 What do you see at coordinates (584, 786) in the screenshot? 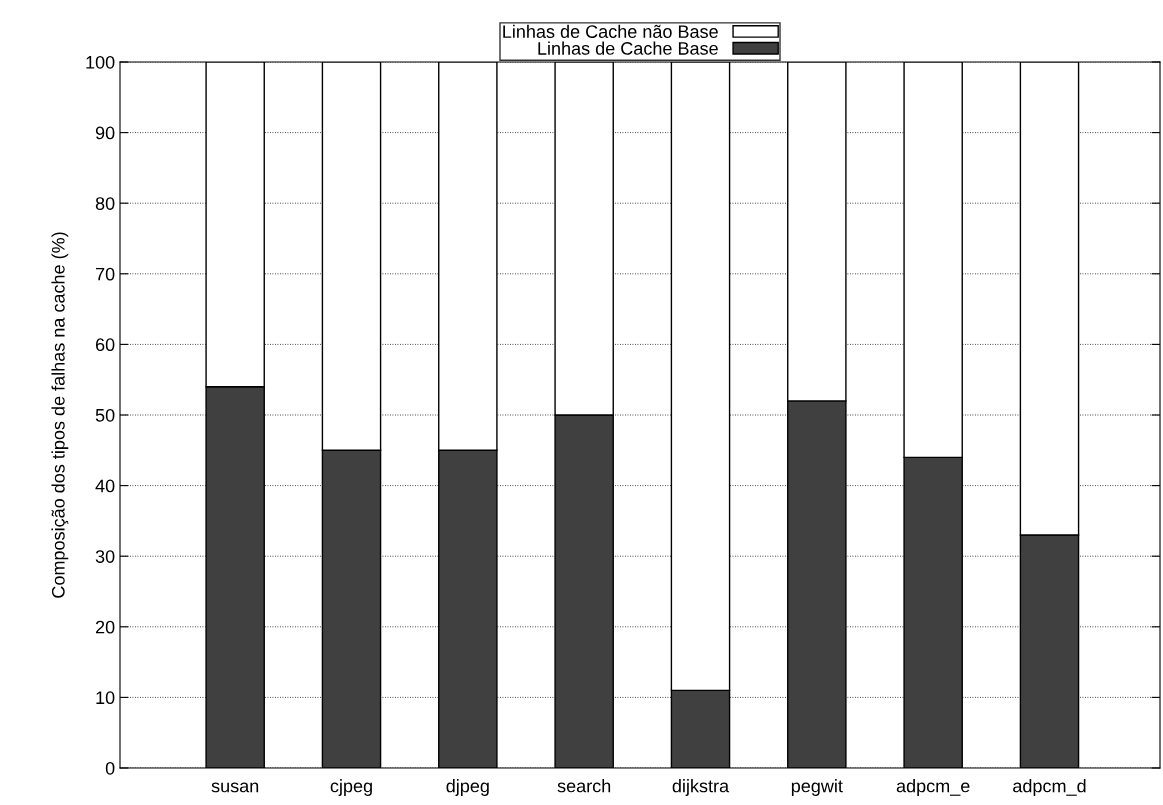
I see `x-tick-label: search` at bounding box center [584, 786].